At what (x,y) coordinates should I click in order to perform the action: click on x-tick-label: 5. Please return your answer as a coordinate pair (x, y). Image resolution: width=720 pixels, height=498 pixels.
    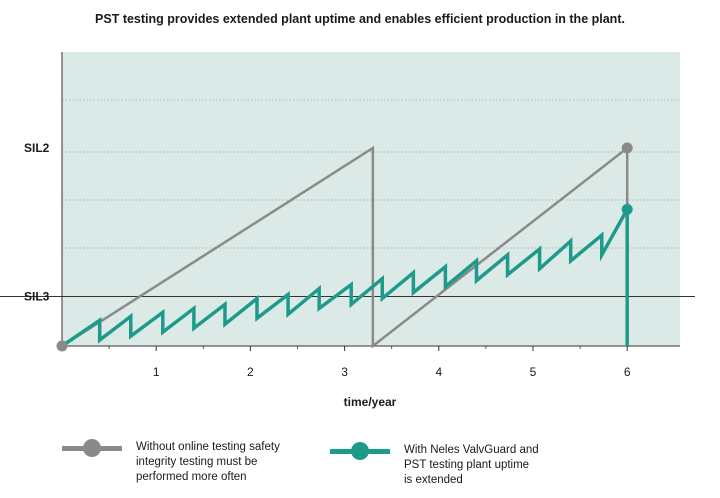
    Looking at the image, I should click on (533, 372).